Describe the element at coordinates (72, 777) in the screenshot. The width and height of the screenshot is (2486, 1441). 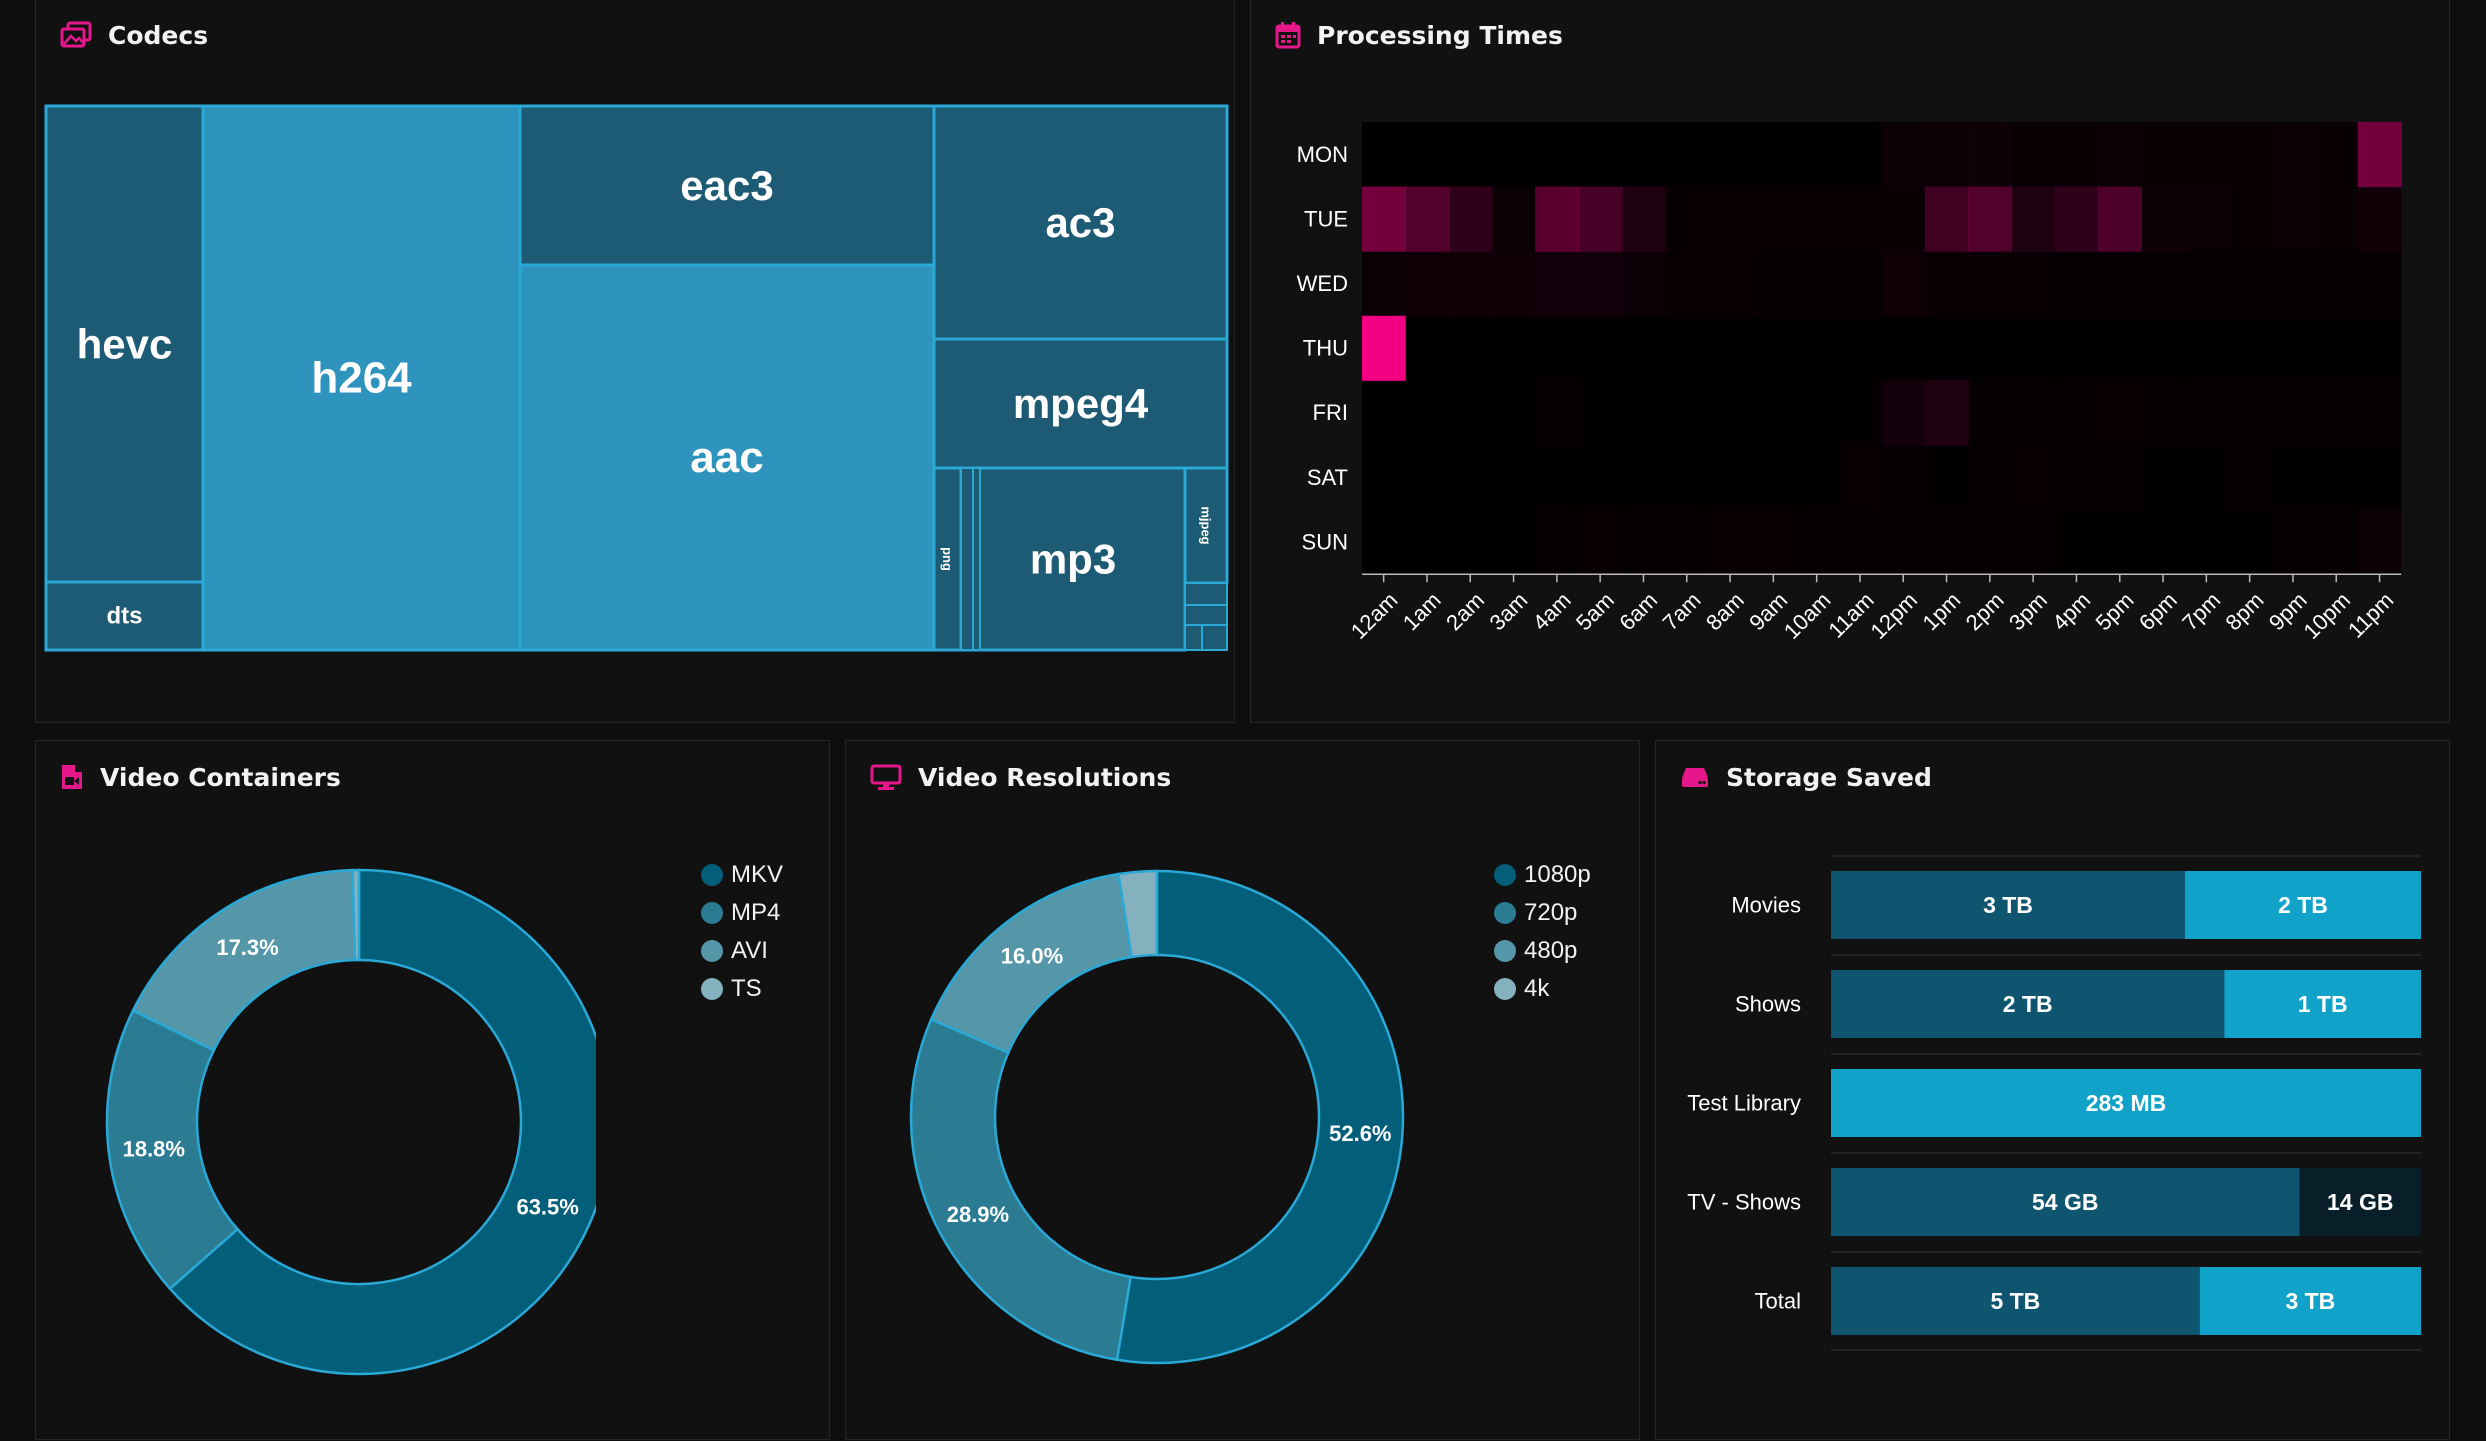
I see `file-video-icon` at that location.